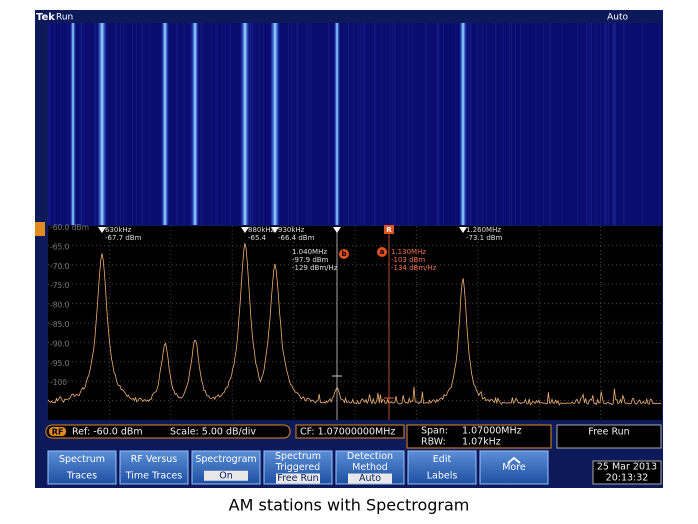 The image size is (698, 524). What do you see at coordinates (296, 238) in the screenshot?
I see `marker-level: -66.4 dBm` at bounding box center [296, 238].